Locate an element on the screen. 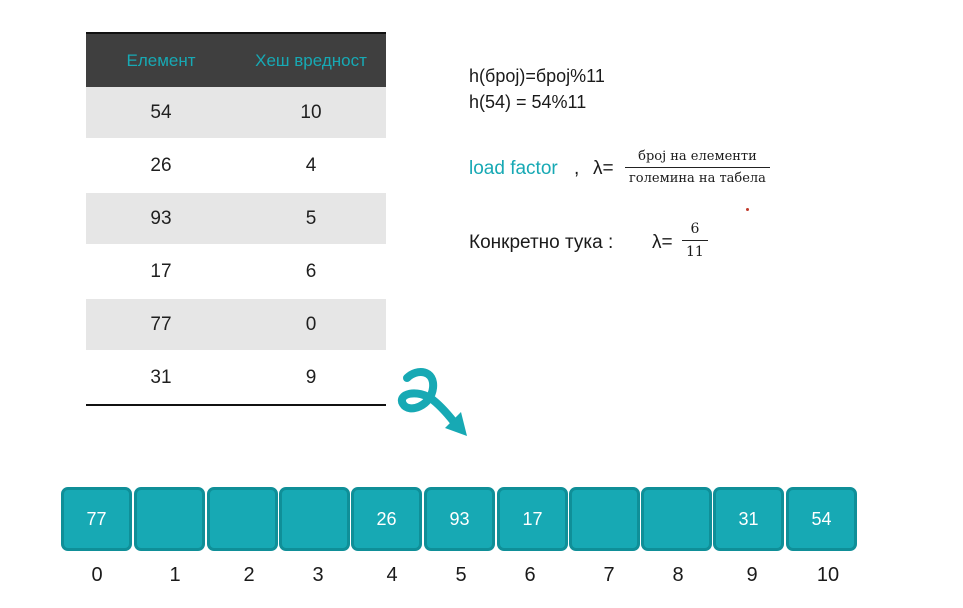  header-element: Елемент is located at coordinates (161, 60).